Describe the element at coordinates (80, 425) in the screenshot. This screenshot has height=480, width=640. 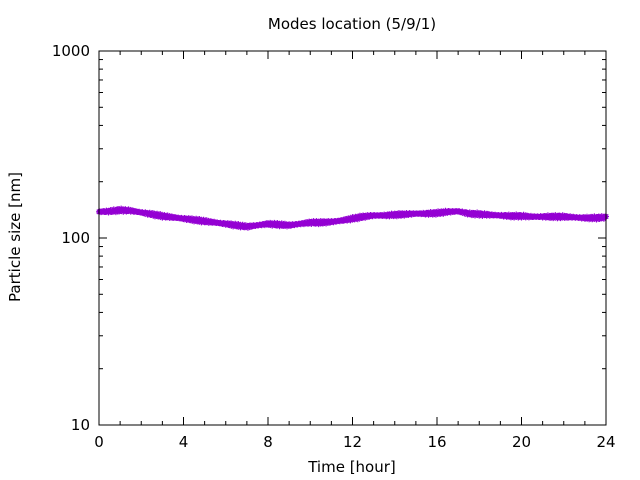
I see `y-tick-label: 10` at that location.